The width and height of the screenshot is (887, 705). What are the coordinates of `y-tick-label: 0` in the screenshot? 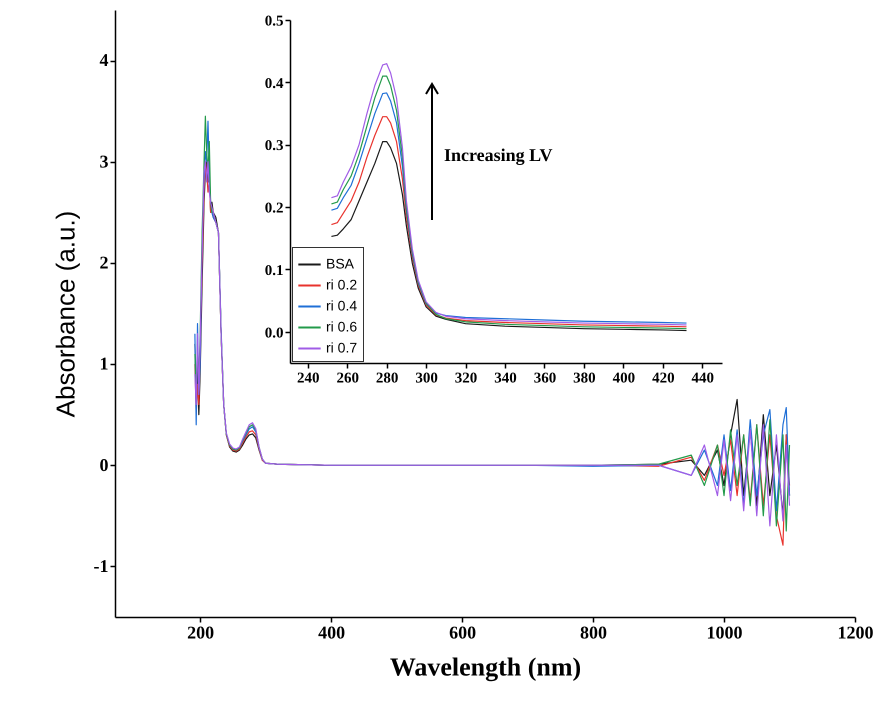 It's located at (104, 464).